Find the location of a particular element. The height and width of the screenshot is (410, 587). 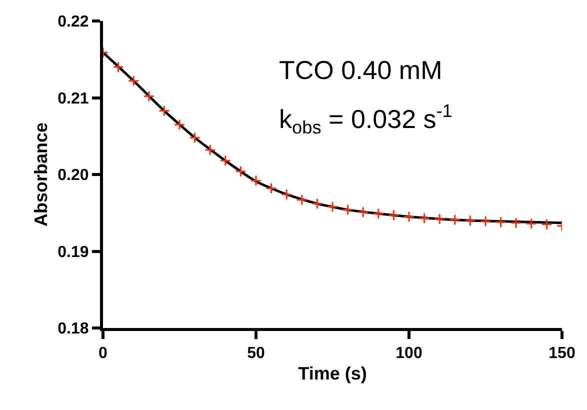

y-tick-label: 0.22 is located at coordinates (73, 22).